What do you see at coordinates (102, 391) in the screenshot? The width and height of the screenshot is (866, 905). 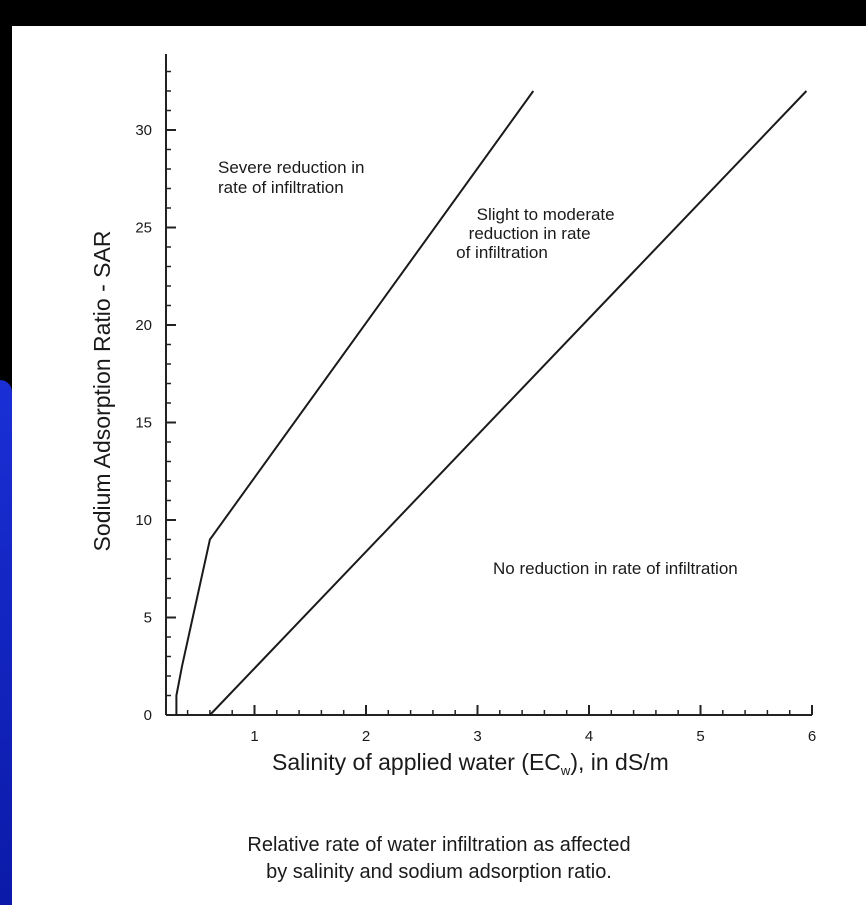 I see `y-axis-label: Sodium Adsorption Ratio - SAR` at bounding box center [102, 391].